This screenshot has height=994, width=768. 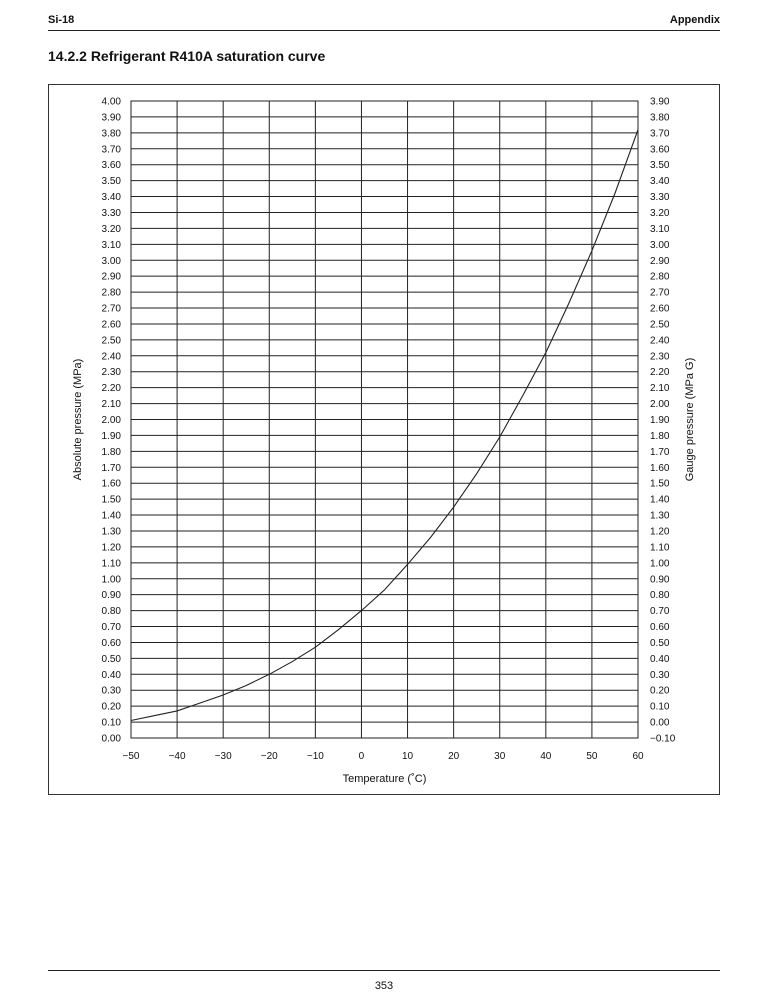 What do you see at coordinates (690, 420) in the screenshot?
I see `y2-axis-label: Gauge pressure (MPa G)` at bounding box center [690, 420].